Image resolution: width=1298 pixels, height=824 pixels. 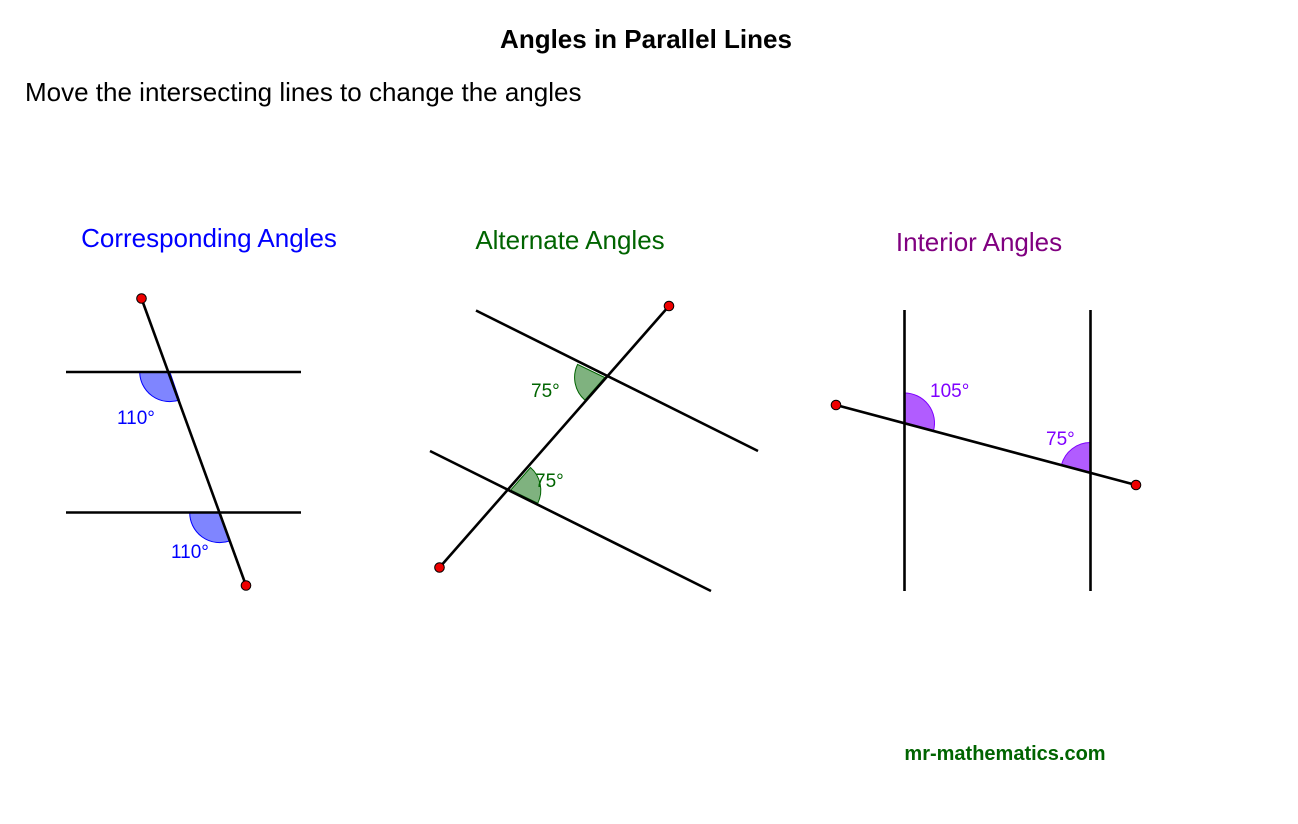 What do you see at coordinates (525, 485) in the screenshot?
I see `alternate-angle-lower-sector` at bounding box center [525, 485].